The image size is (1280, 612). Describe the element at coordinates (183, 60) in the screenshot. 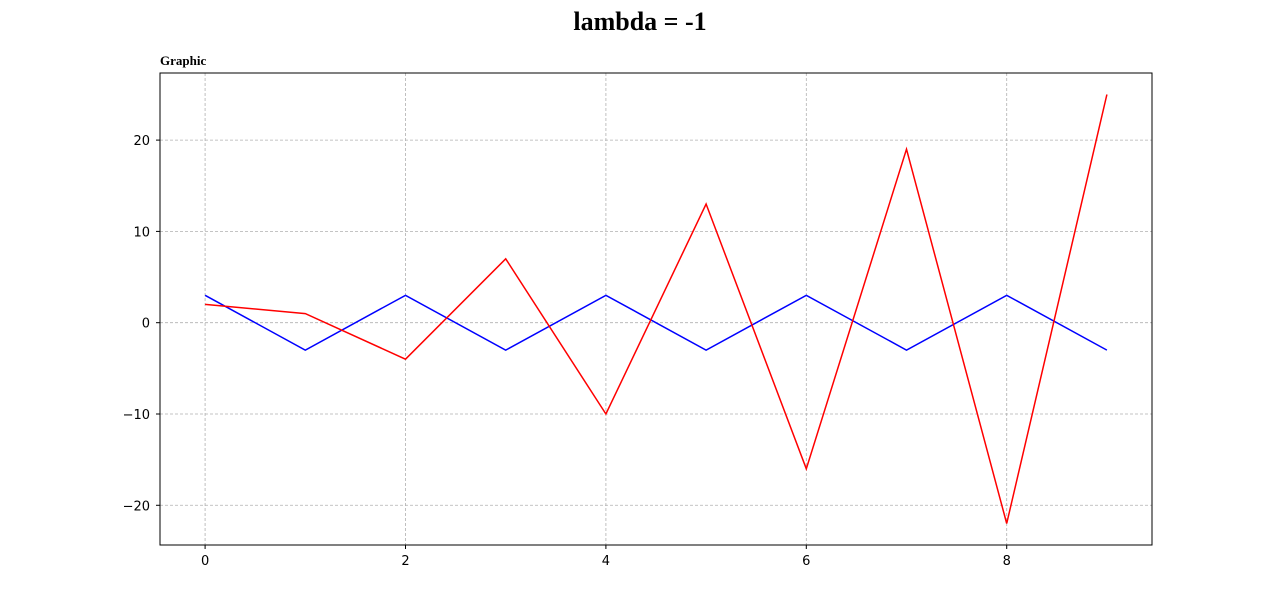

I see `axes-title: Graphic` at that location.